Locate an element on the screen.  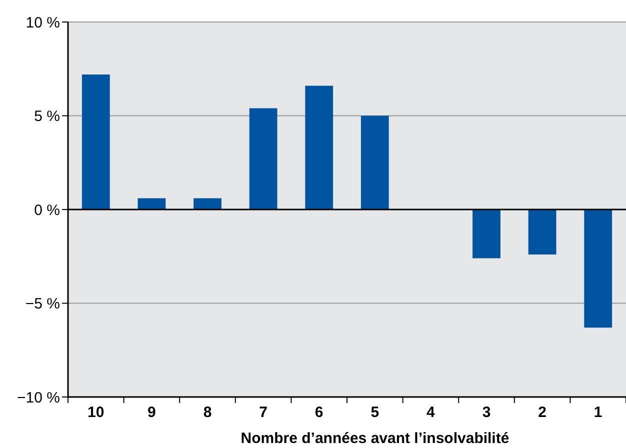
x-tick-label: 4 is located at coordinates (431, 412).